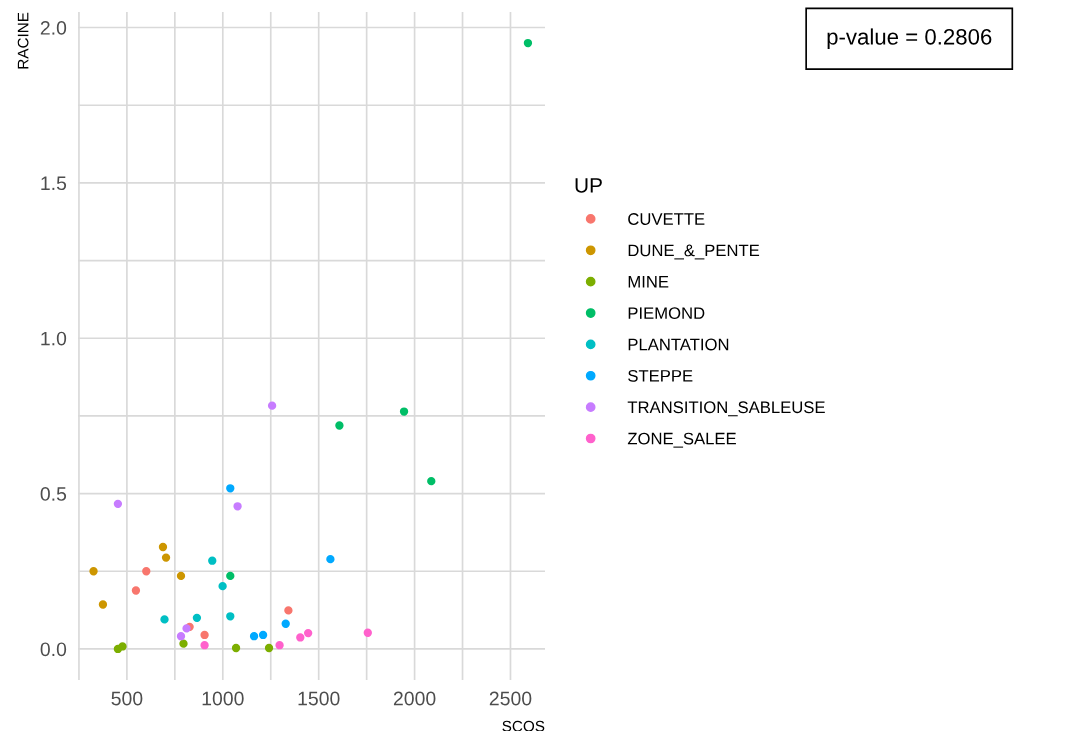 Image resolution: width=1066 pixels, height=731 pixels. I want to click on x-axis-title: SCOS, so click(523, 725).